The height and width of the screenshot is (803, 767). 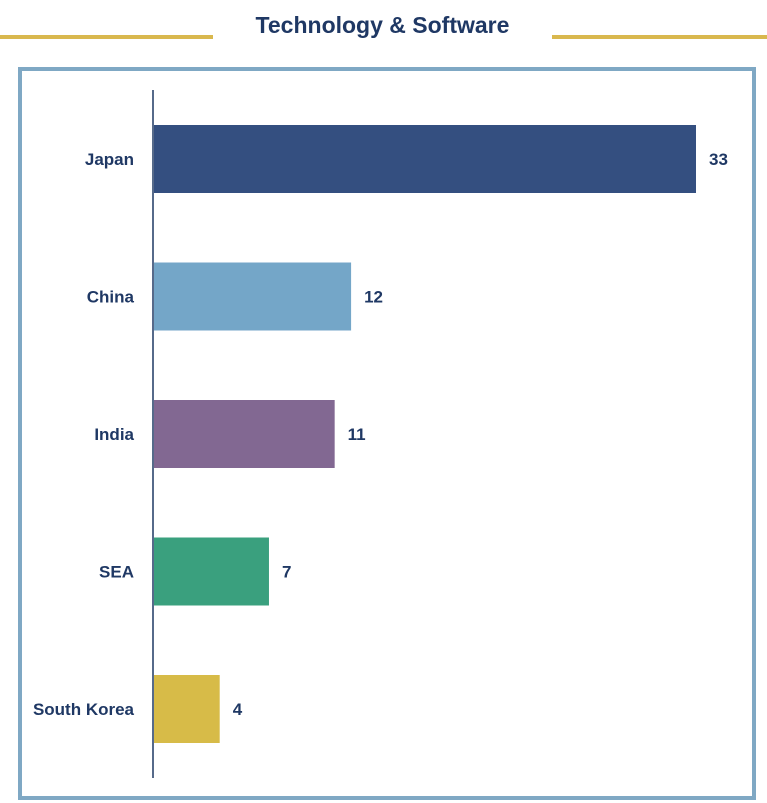 What do you see at coordinates (114, 434) in the screenshot?
I see `category-label-india: India` at bounding box center [114, 434].